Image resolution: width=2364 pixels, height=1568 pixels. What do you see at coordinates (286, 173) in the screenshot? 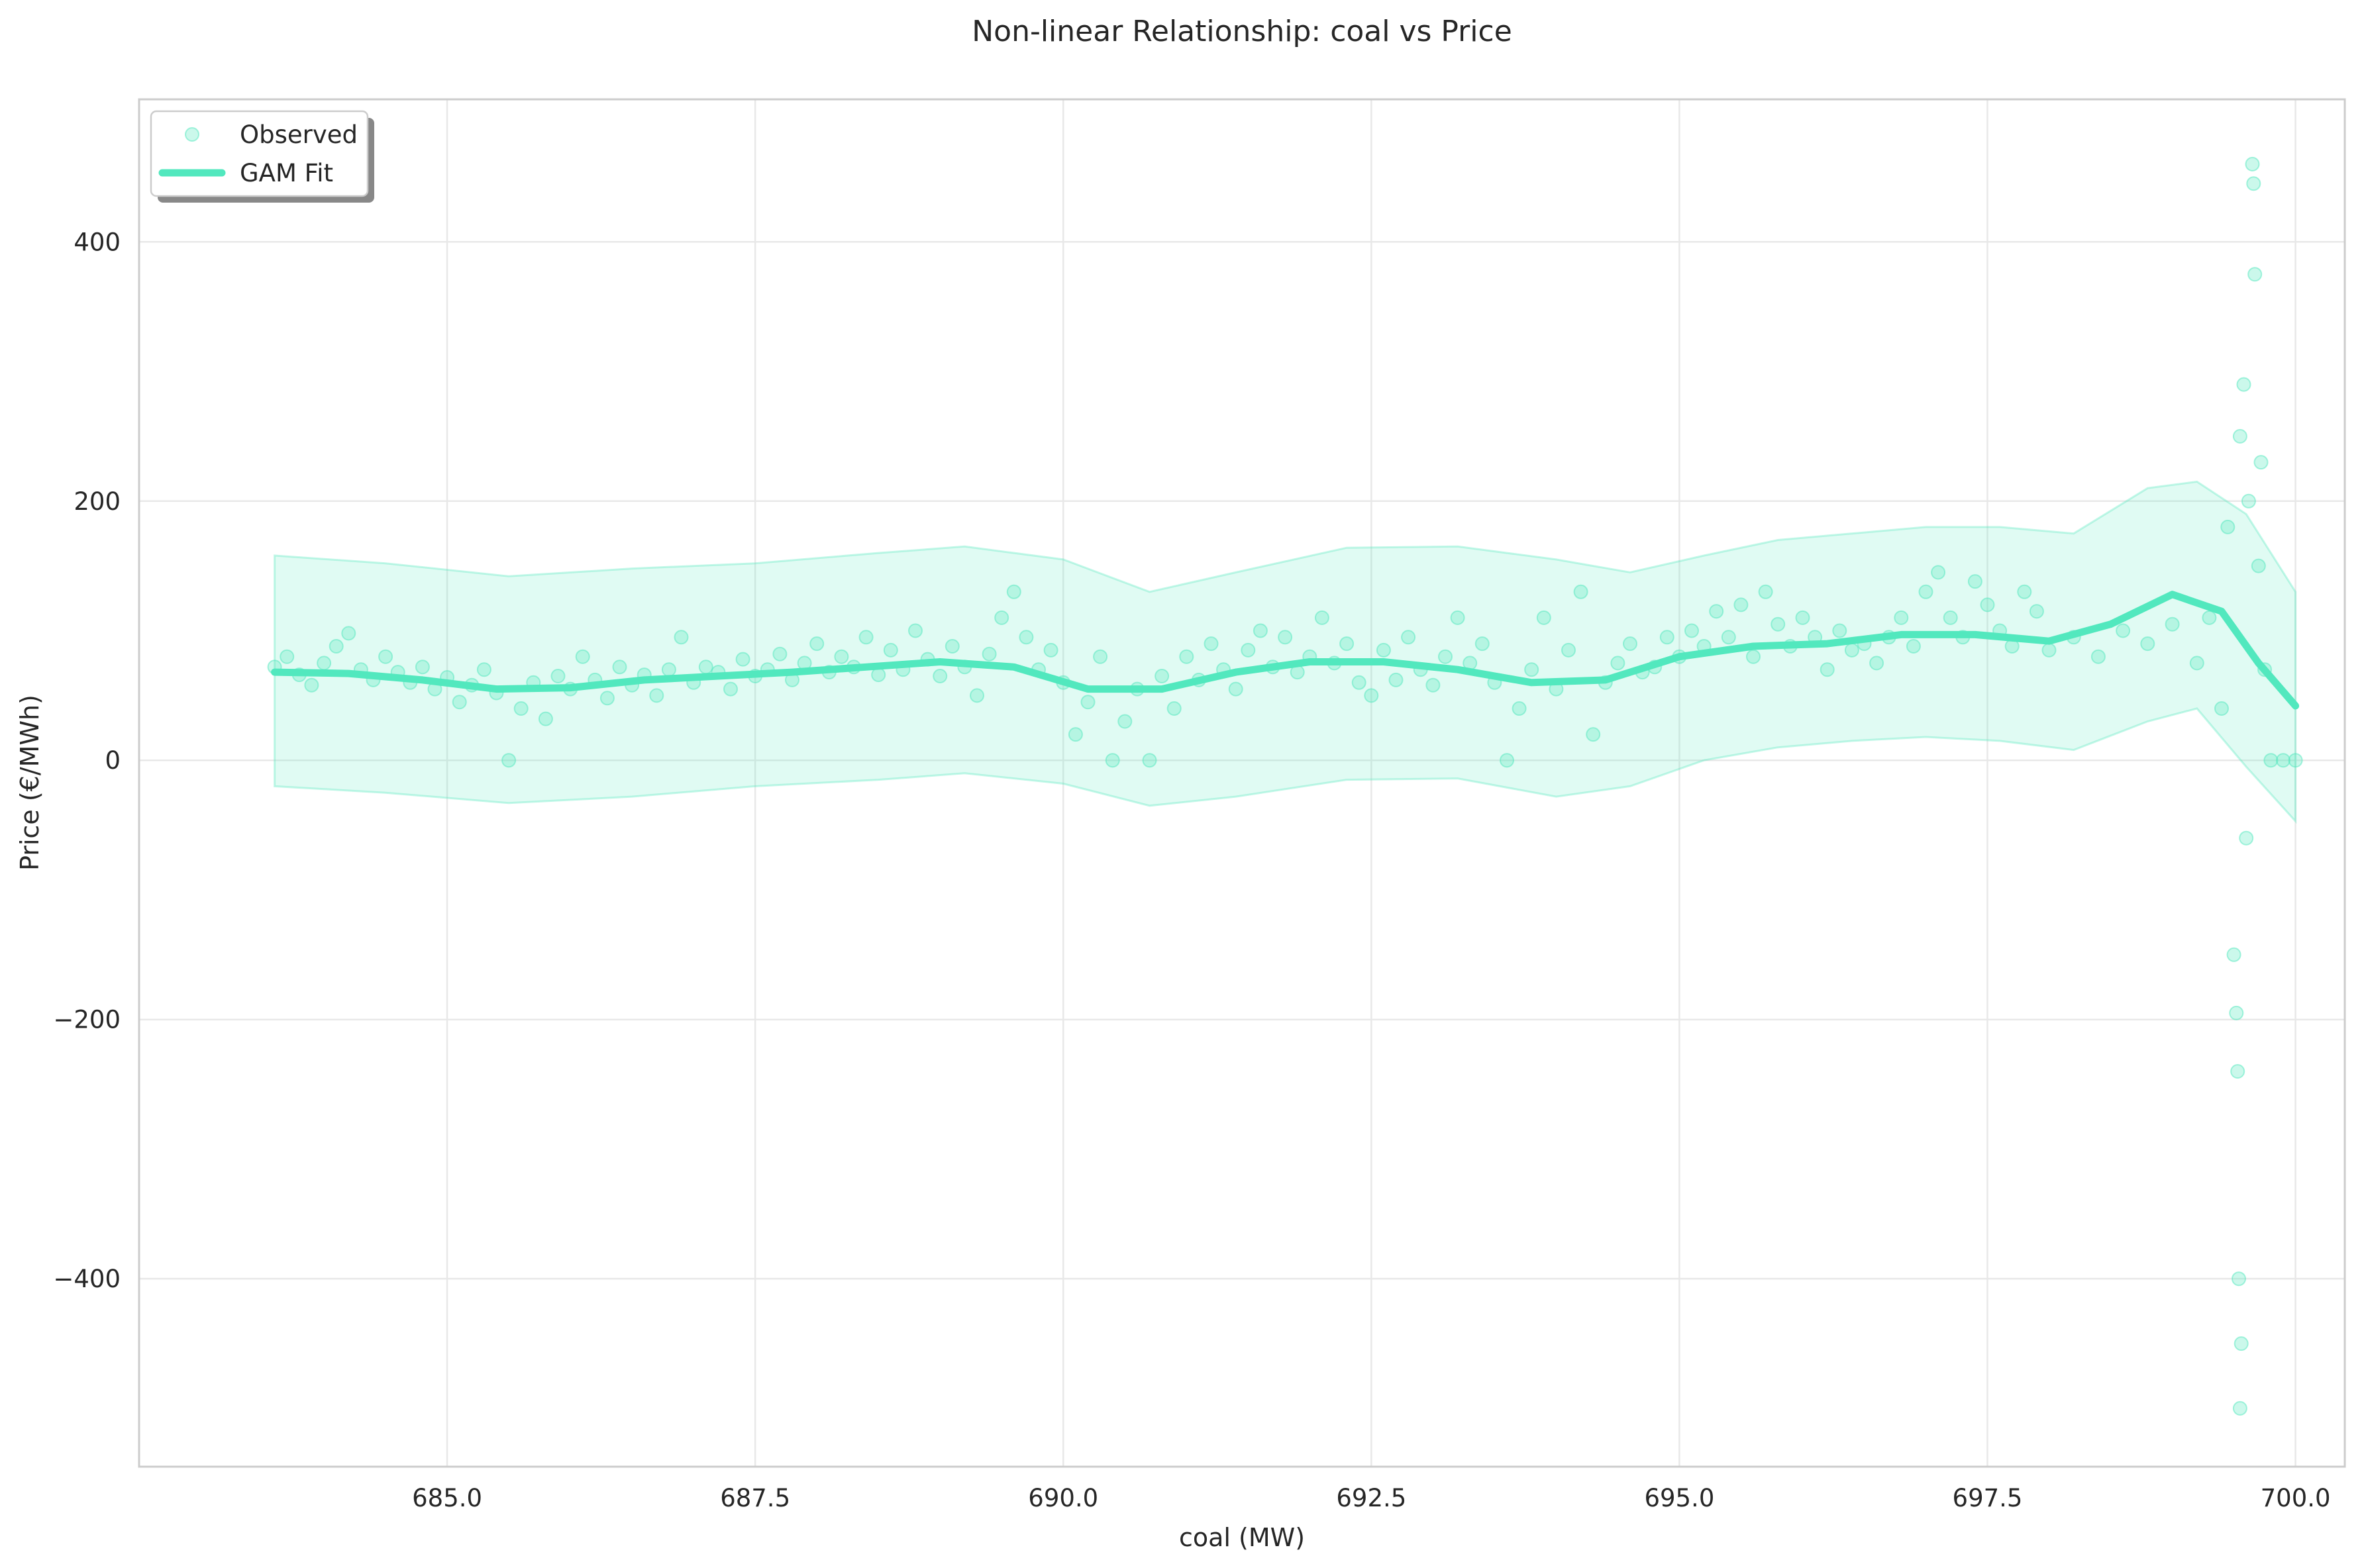
I see `legend-gam-fit-label: GAM Fit` at bounding box center [286, 173].